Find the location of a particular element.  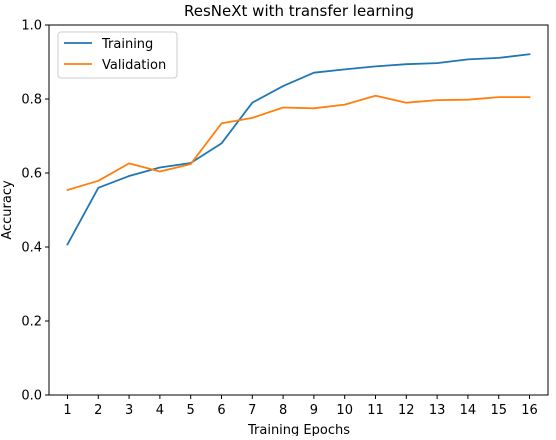

y-tick-label: 0.6 is located at coordinates (31, 174).